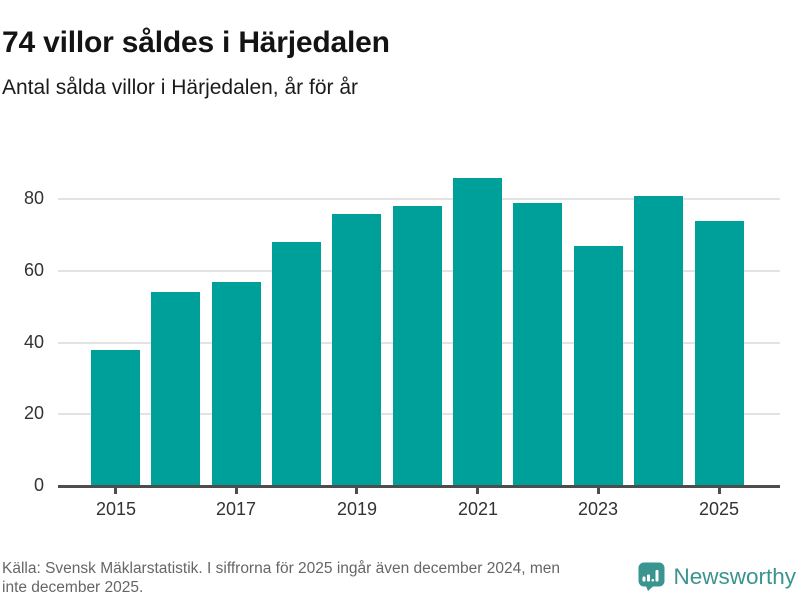  Describe the element at coordinates (73, 587) in the screenshot. I see `source-note-line2: inte december 2025.` at that location.